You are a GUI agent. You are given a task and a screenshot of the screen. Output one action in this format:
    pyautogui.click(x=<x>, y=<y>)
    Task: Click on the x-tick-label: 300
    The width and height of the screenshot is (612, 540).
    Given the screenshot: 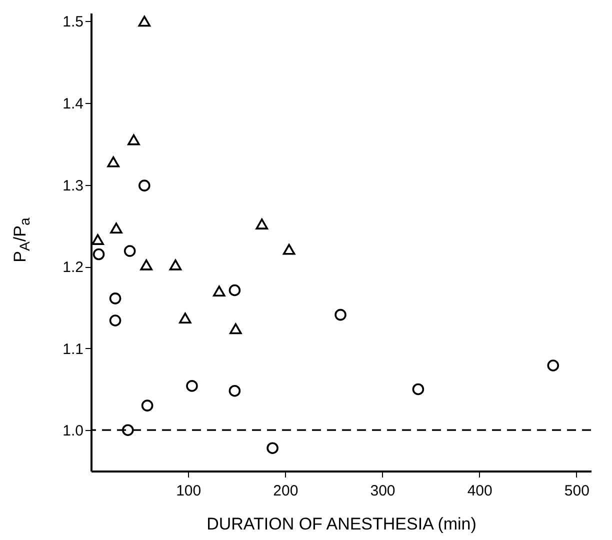 What is the action you would take?
    pyautogui.click(x=383, y=491)
    